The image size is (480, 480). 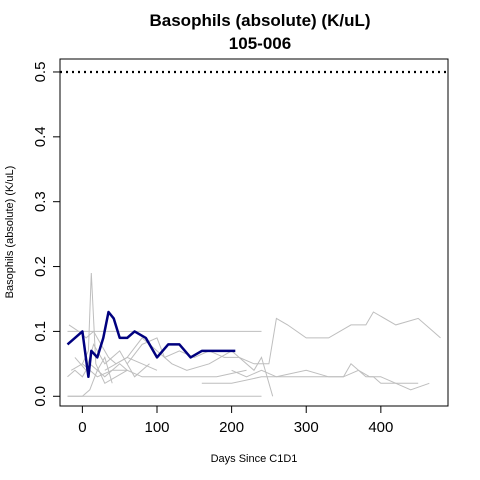 What do you see at coordinates (40, 266) in the screenshot?
I see `y-tick-label: 0.2` at bounding box center [40, 266].